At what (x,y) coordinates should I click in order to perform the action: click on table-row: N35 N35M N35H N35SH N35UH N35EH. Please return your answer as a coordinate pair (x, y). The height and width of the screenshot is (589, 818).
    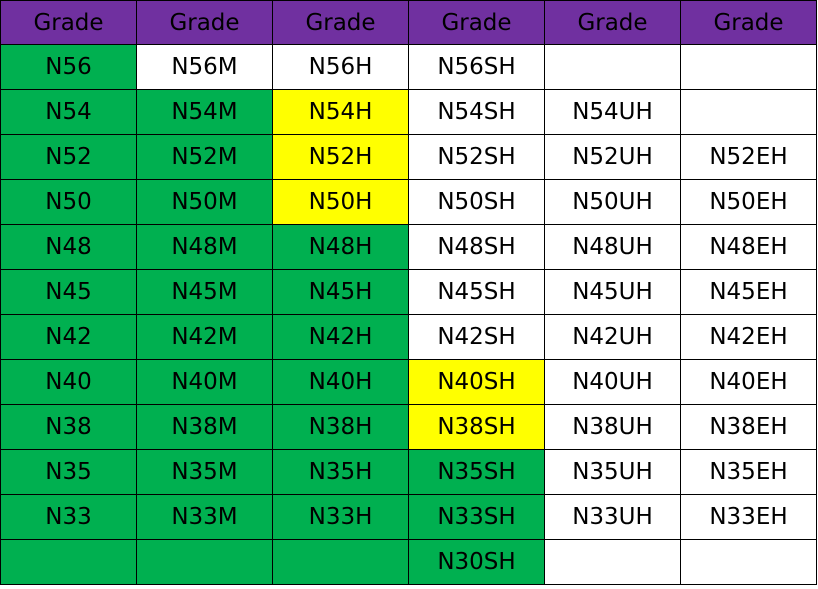
    Looking at the image, I should click on (408, 472).